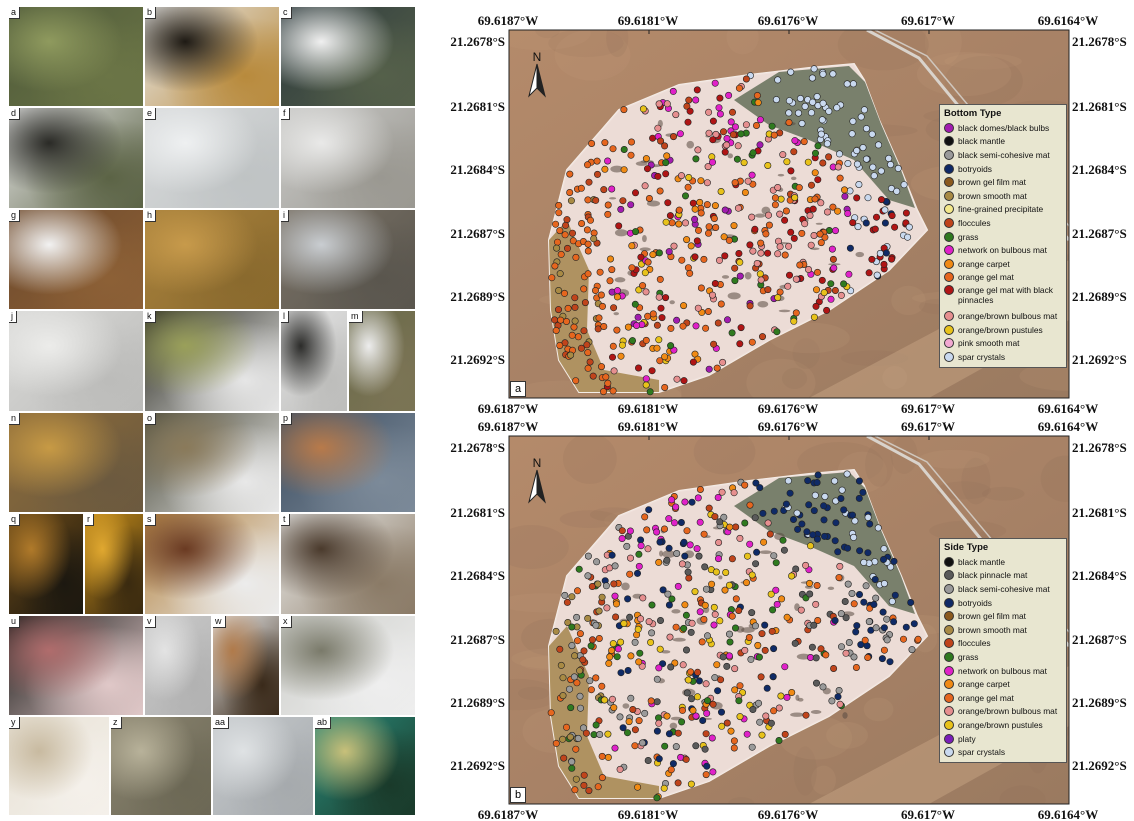 Image resolution: width=1134 pixels, height=821 pixels. I want to click on legend-item: network on bulbous mat, so click(1003, 671).